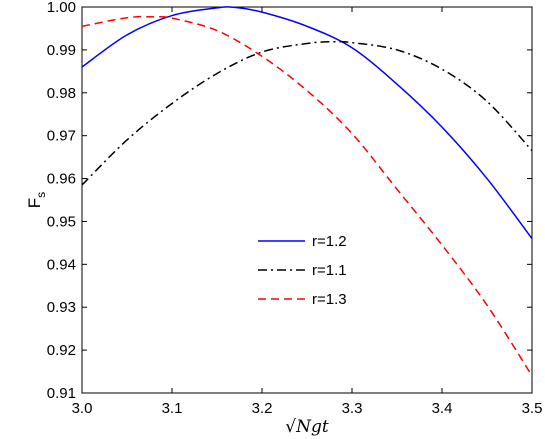  What do you see at coordinates (262, 408) in the screenshot?
I see `x-tick-label: 3.2` at bounding box center [262, 408].